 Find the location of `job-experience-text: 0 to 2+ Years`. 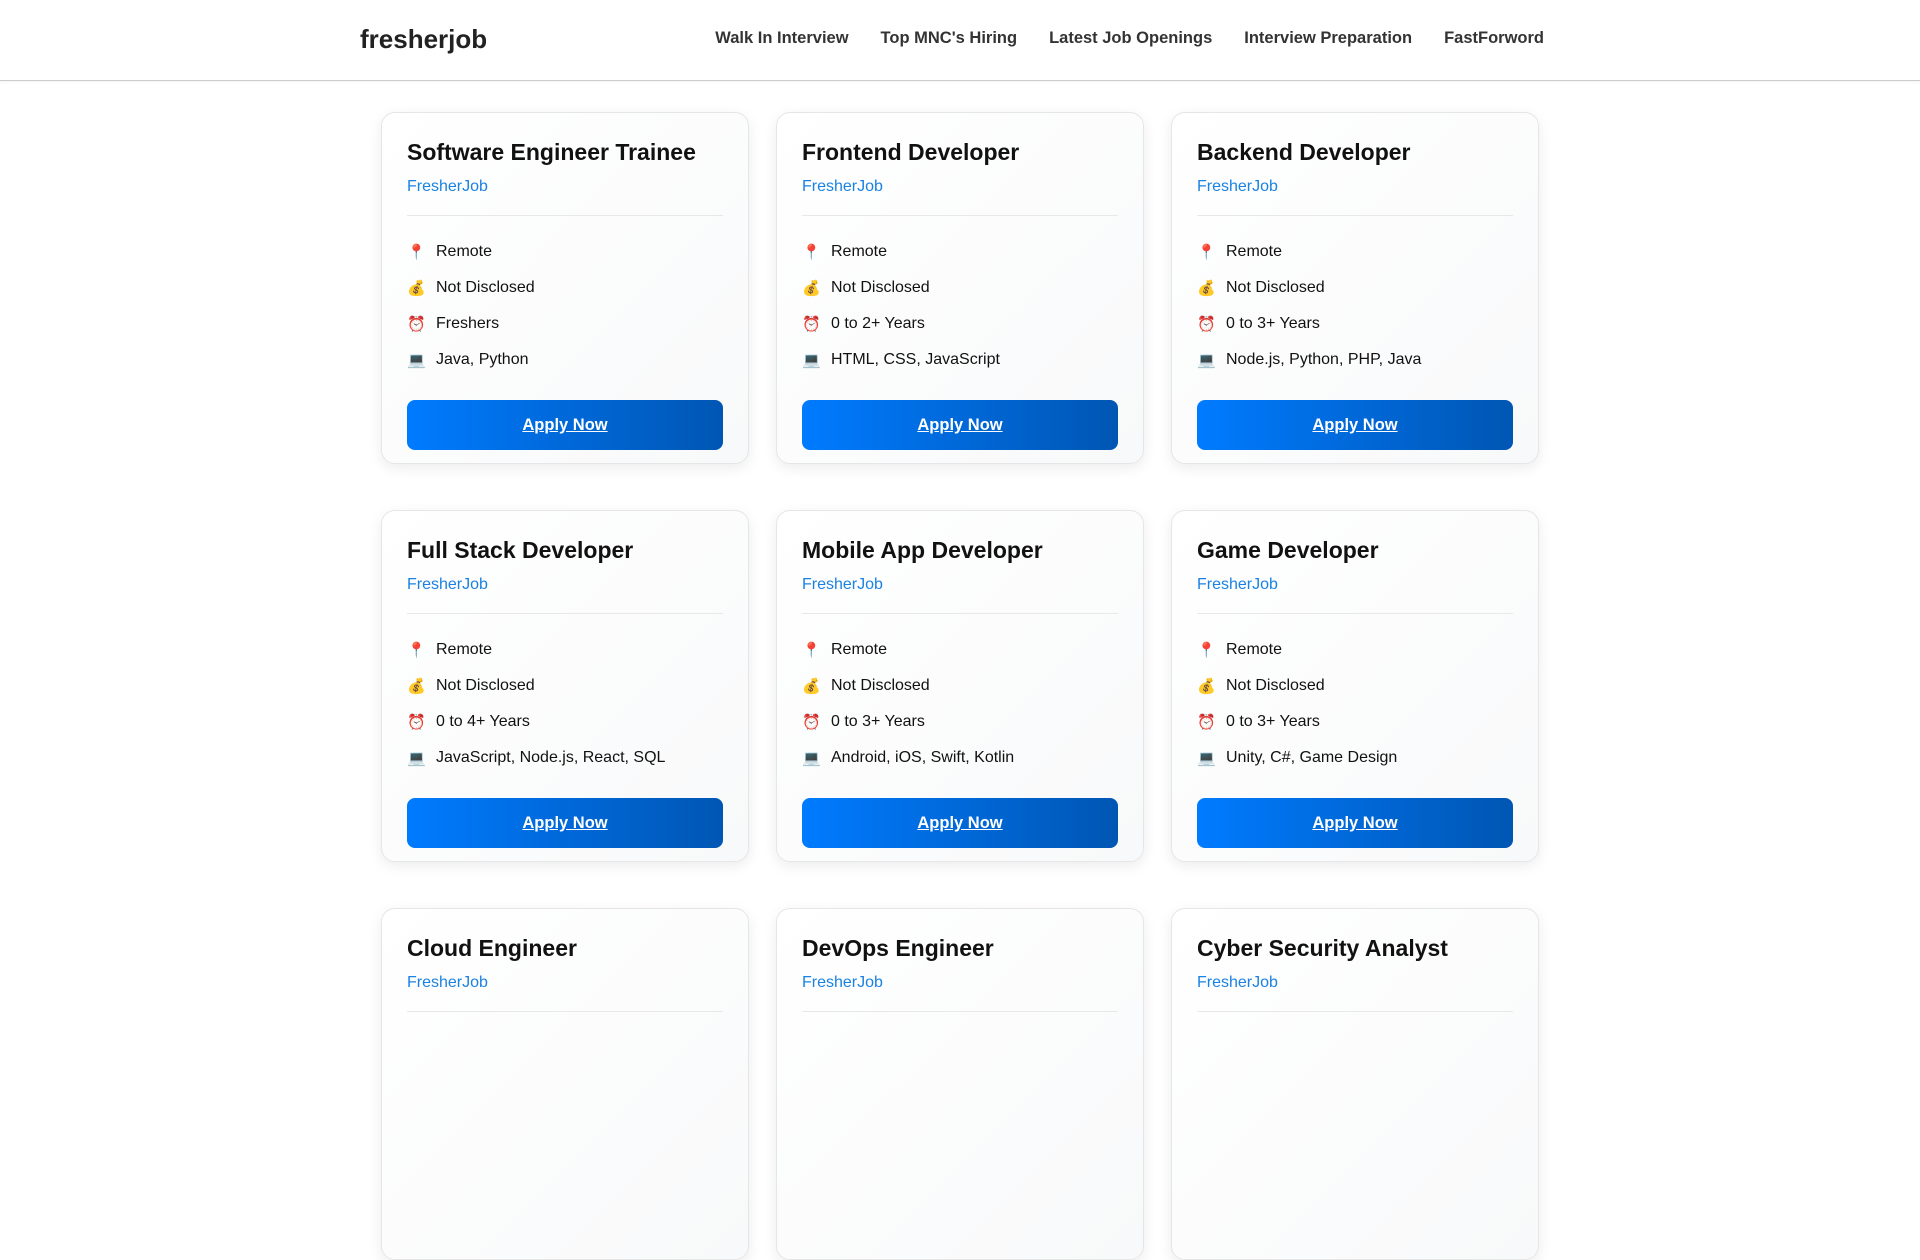

job-experience-text: 0 to 2+ Years is located at coordinates (878, 323).